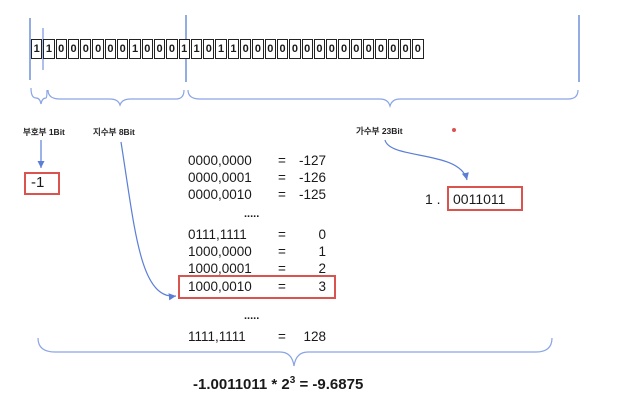  I want to click on exponent-code: 0000,0000, so click(220, 160).